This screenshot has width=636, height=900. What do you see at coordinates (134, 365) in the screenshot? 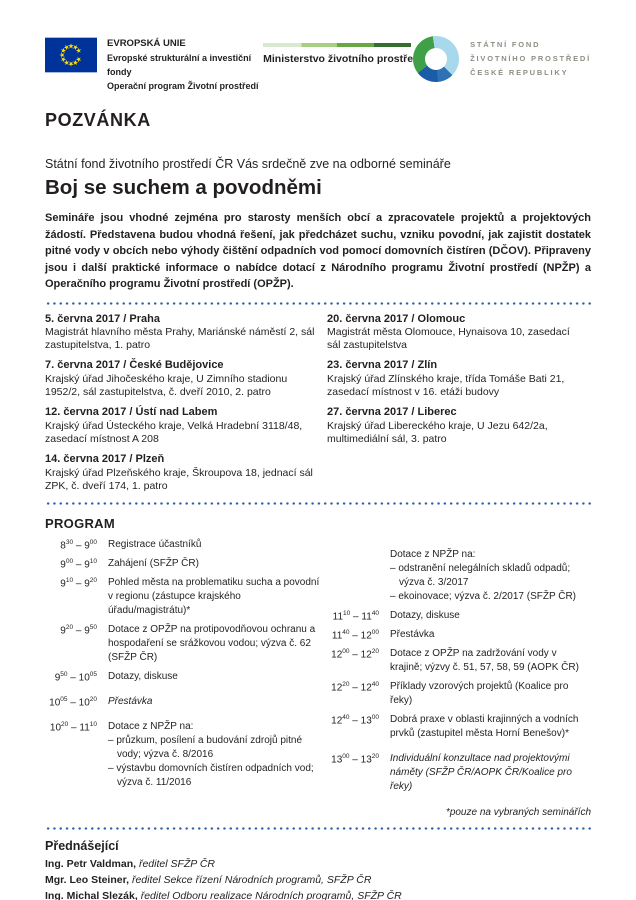
I see `venue-date: 7. června 2017 / České Budějovice` at bounding box center [134, 365].